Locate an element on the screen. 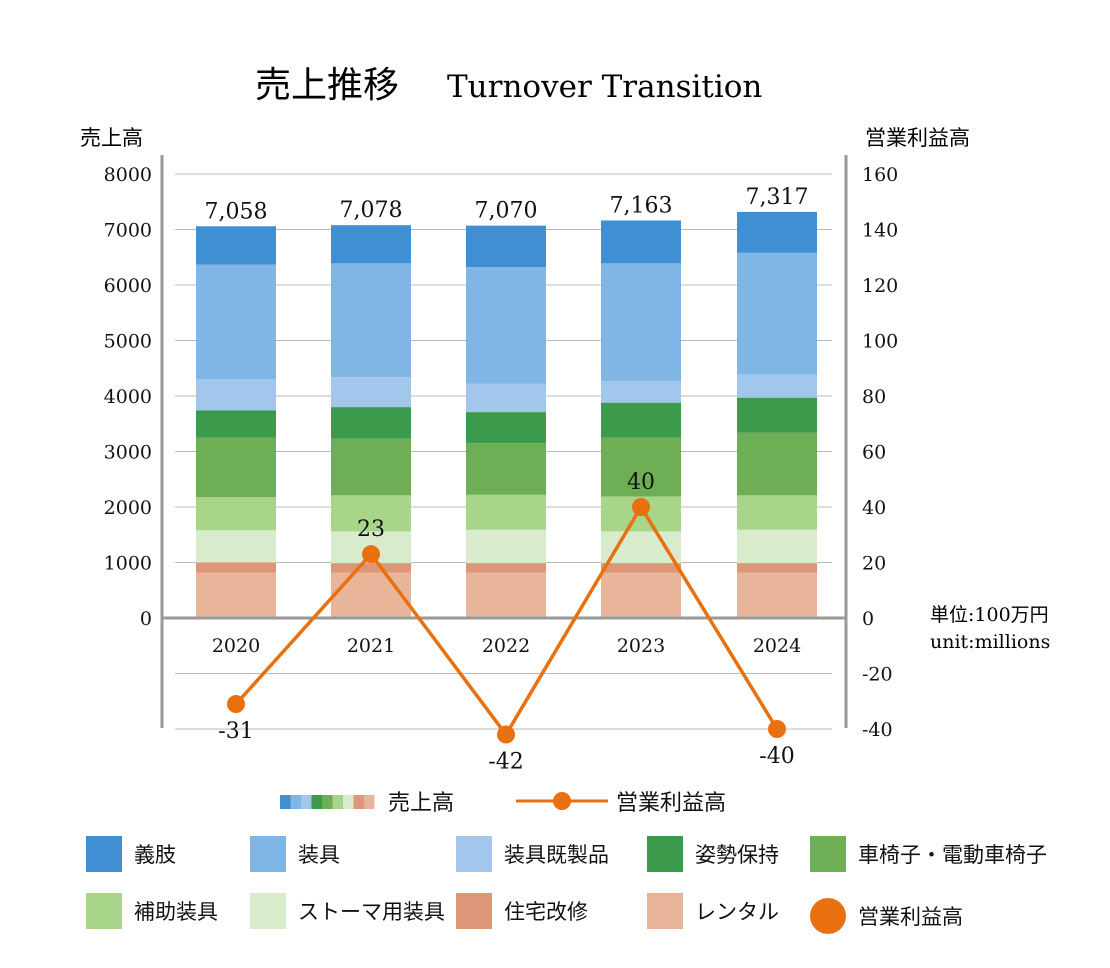 This screenshot has width=1110, height=968. legend-item-orthosis: 装具 is located at coordinates (295, 854).